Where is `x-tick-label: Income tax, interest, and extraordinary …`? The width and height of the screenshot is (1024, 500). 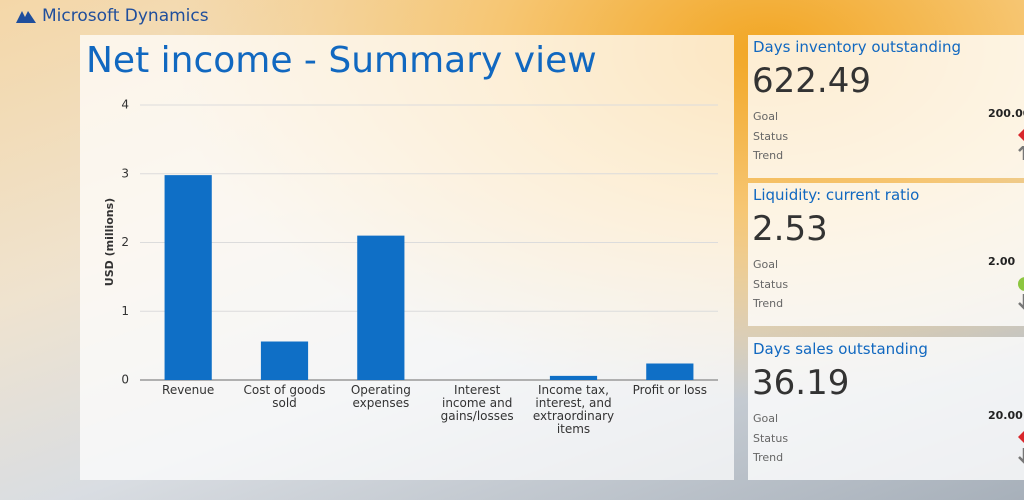
x-tick-label: Income tax, interest, and extraordinary … is located at coordinates (573, 409).